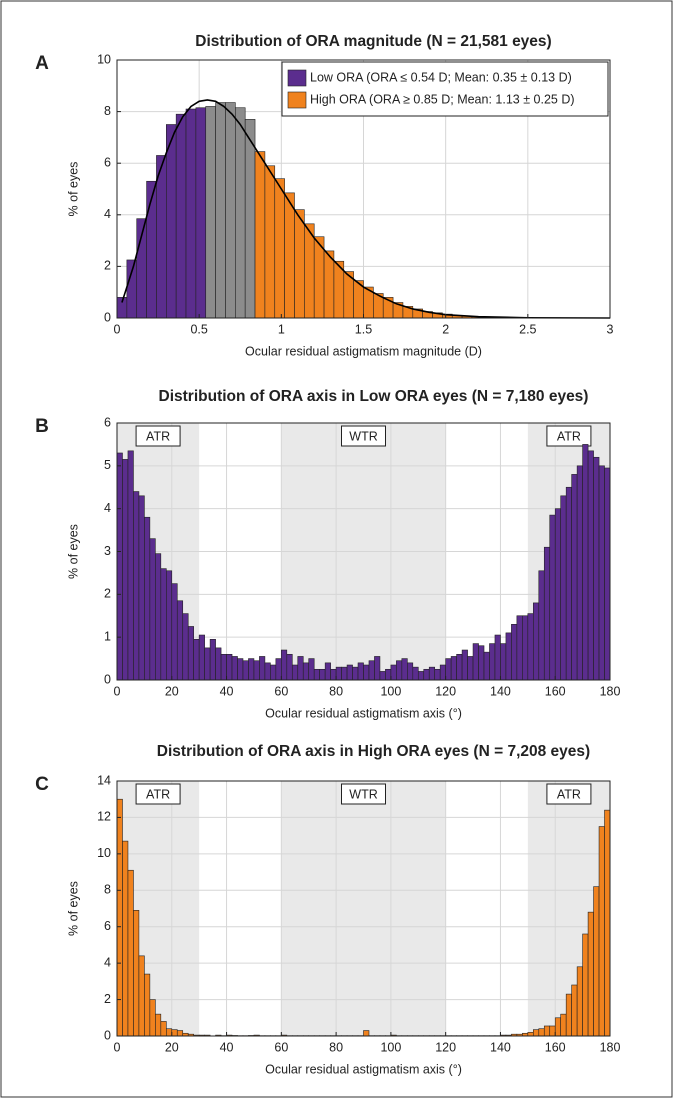  Describe the element at coordinates (527, 329) in the screenshot. I see `x-tick-label: 2.5` at that location.